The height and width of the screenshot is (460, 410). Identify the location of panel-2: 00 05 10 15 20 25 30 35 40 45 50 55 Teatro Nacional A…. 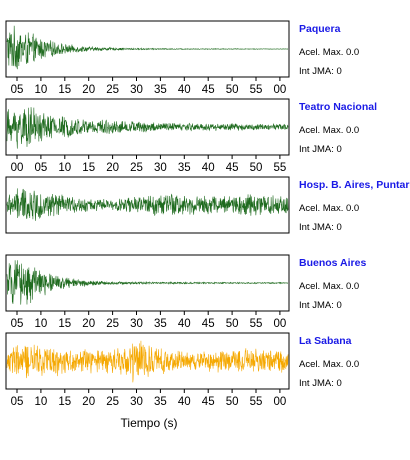
(191, 136).